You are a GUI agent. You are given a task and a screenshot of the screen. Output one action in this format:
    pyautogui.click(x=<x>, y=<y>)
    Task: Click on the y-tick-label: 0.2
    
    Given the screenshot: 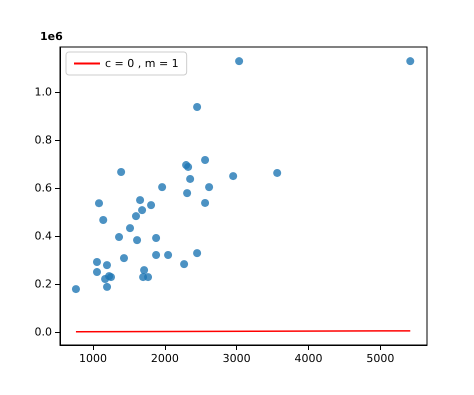 What is the action you would take?
    pyautogui.click(x=43, y=284)
    